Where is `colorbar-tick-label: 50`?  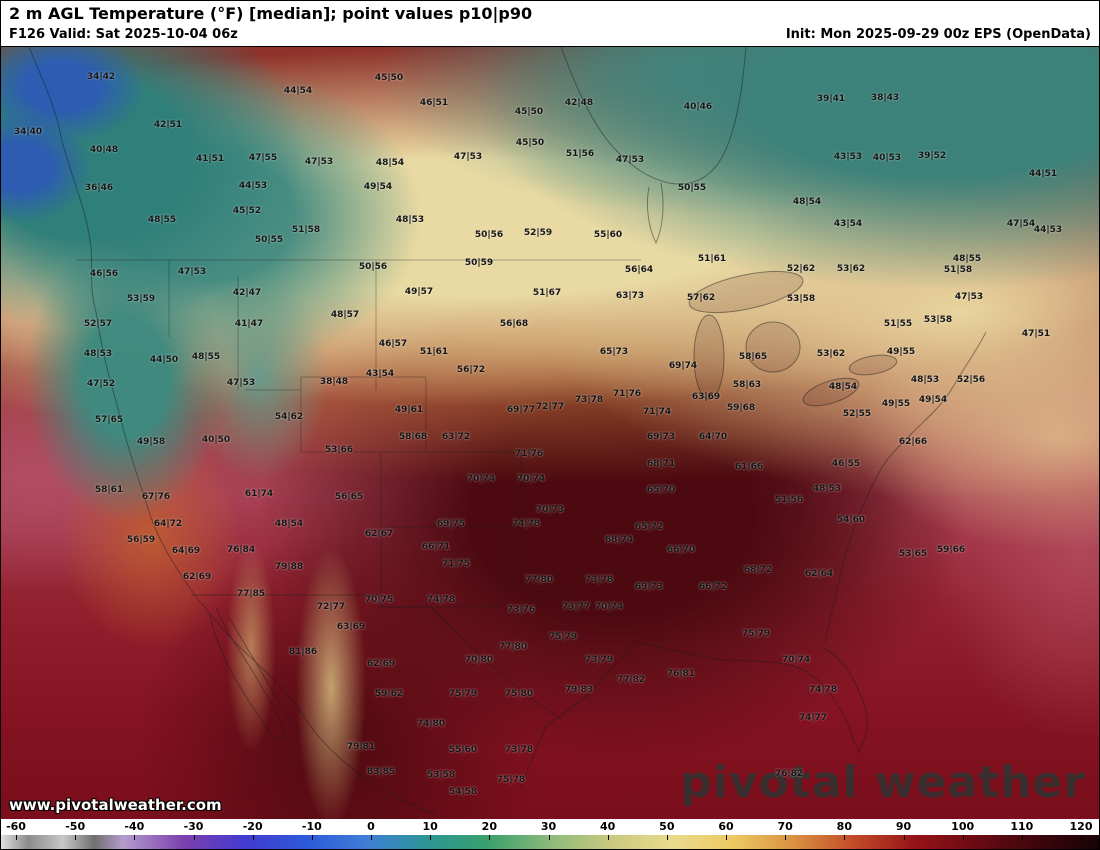 colorbar-tick-label: 50 is located at coordinates (667, 826).